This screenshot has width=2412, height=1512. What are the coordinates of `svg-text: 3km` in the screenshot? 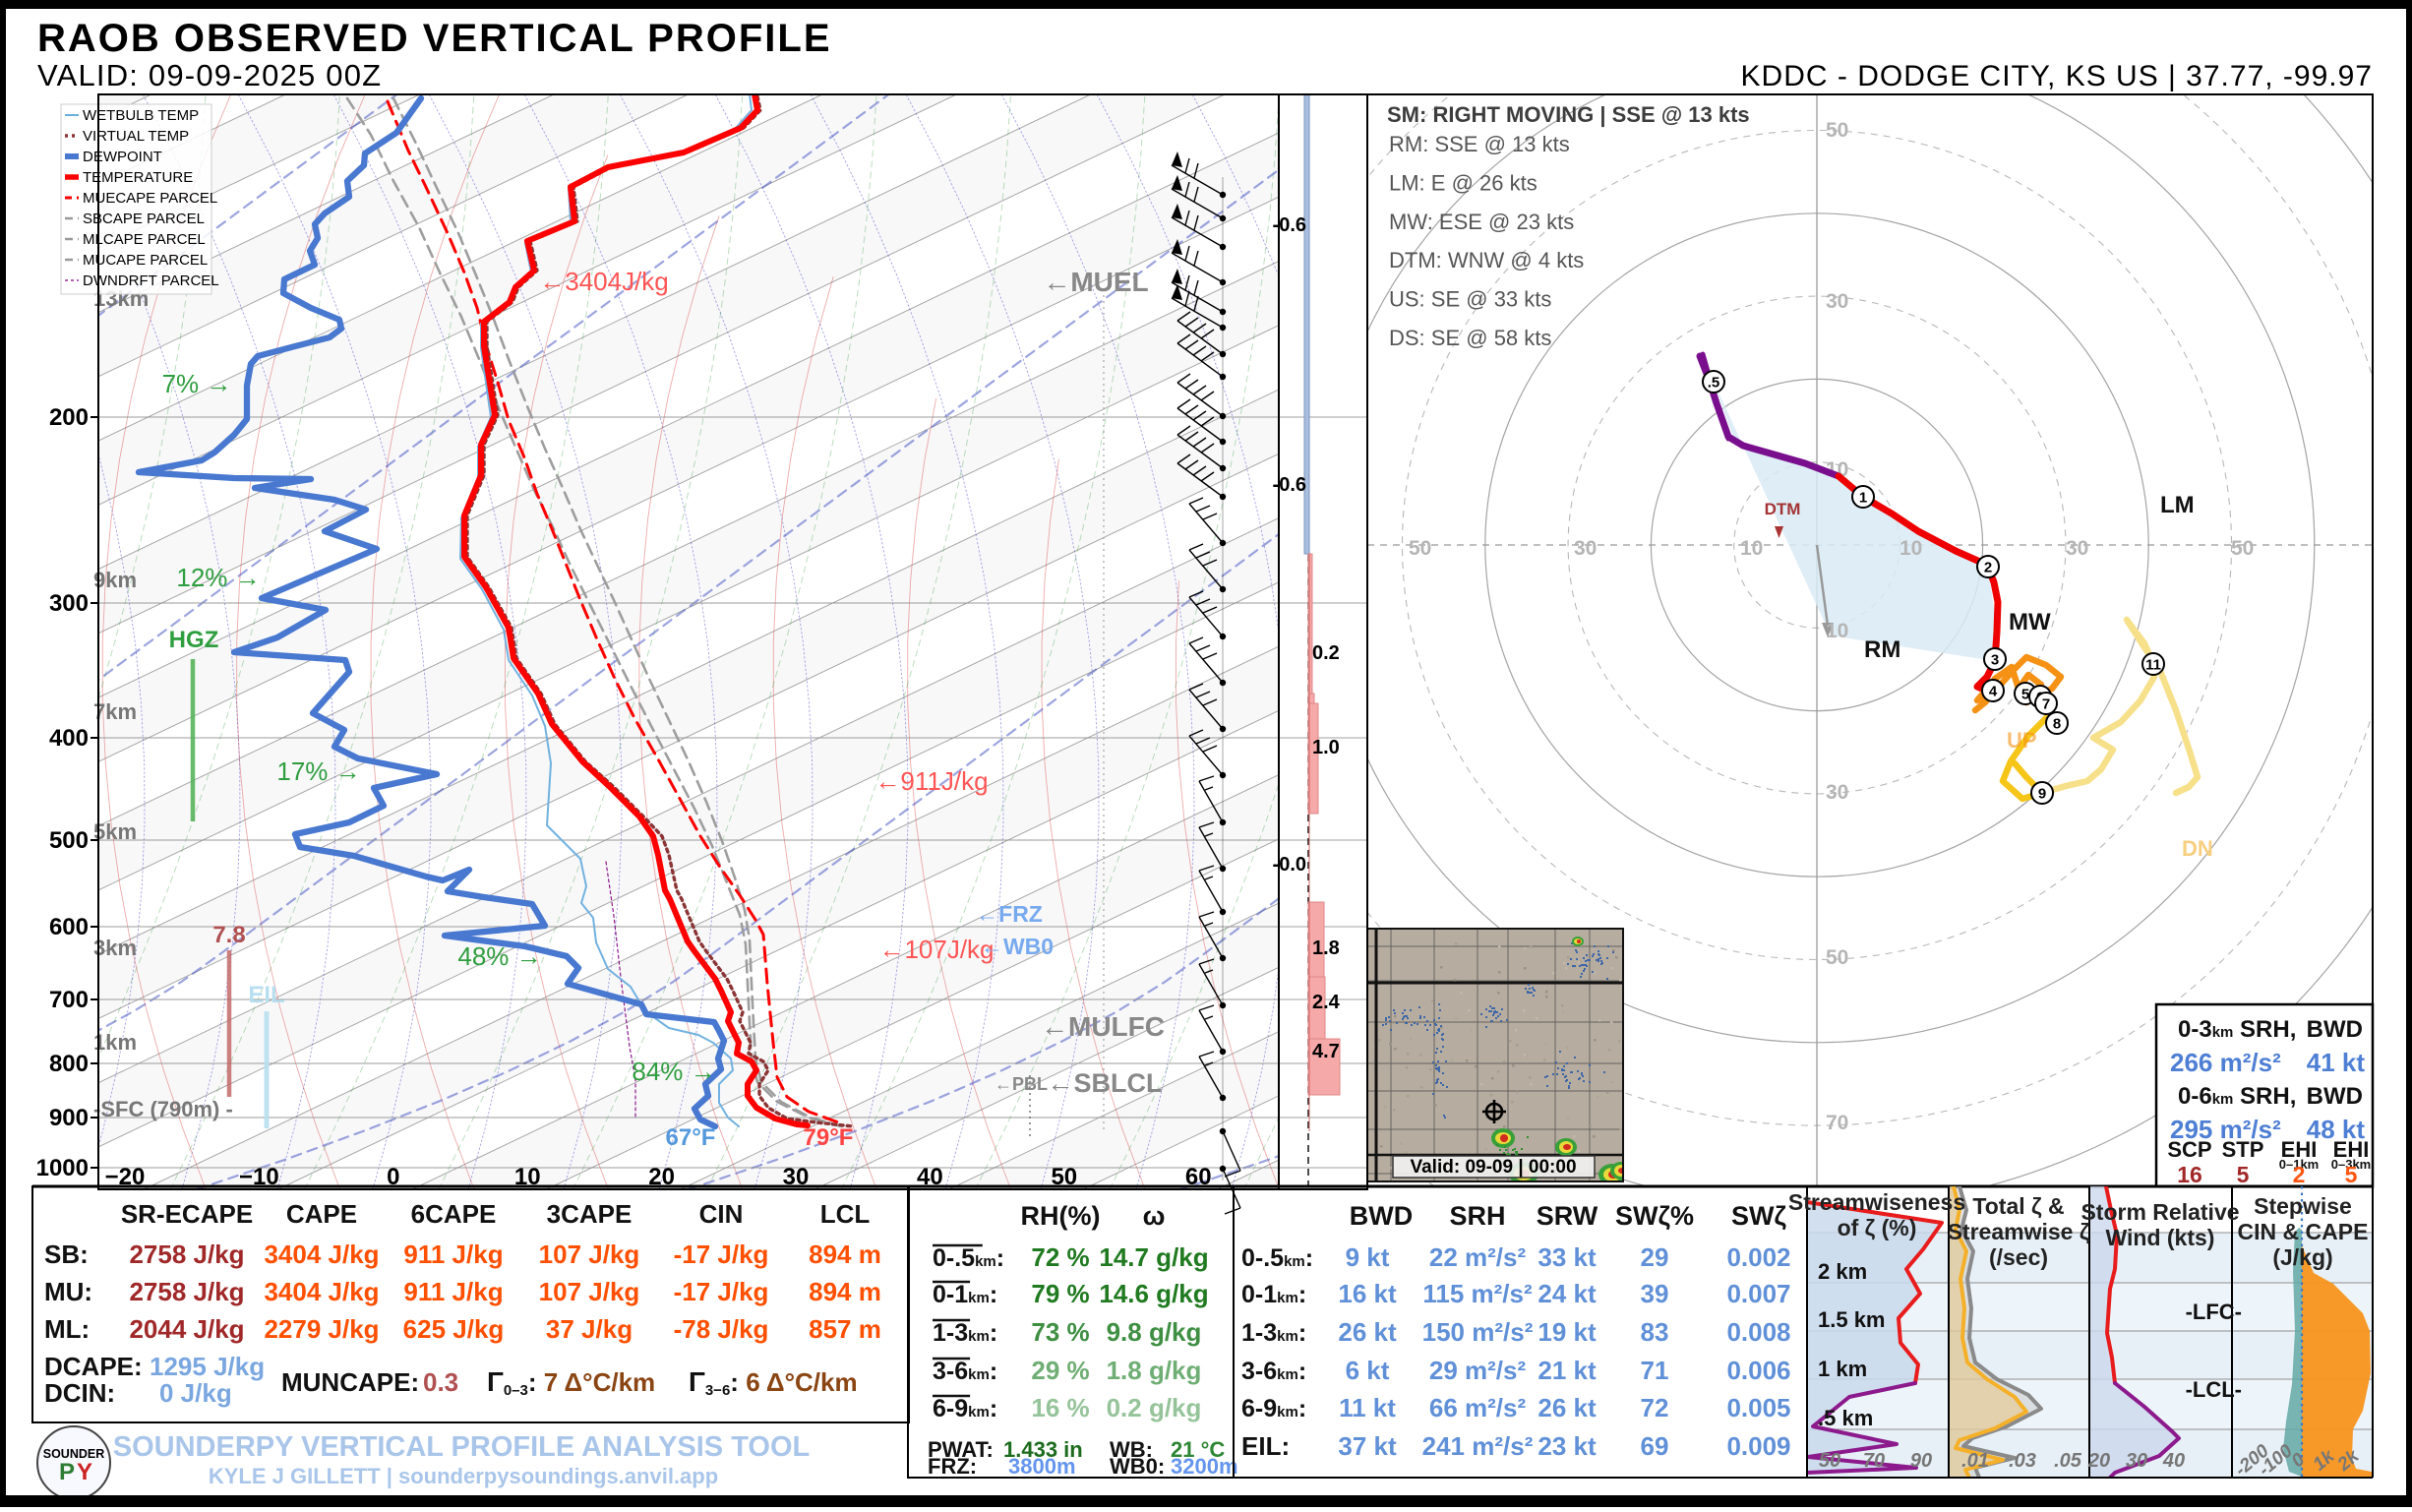 It's located at (115, 948).